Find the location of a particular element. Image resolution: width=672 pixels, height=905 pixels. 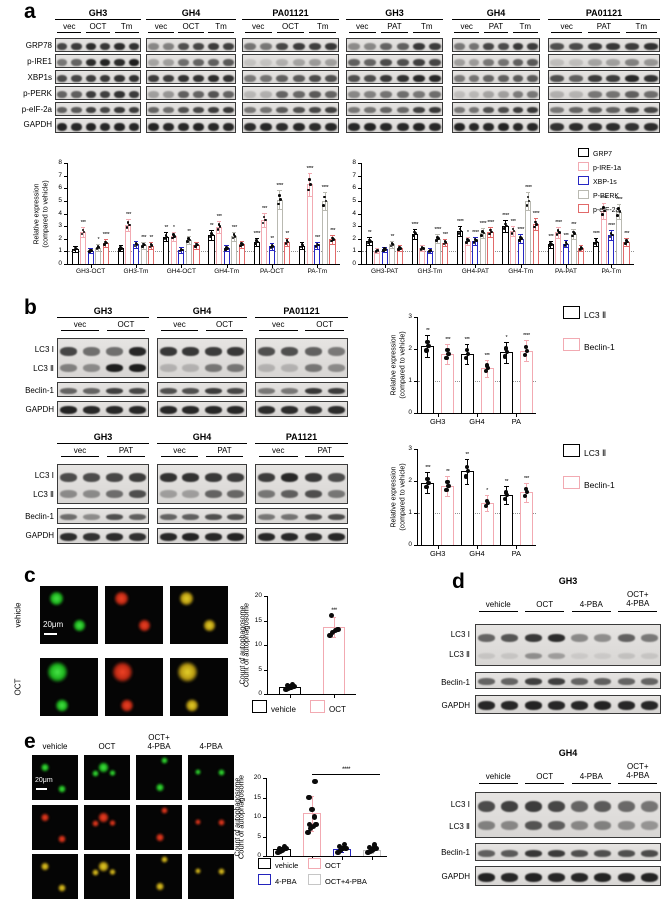

x-category-label: GH4-Tm is located at coordinates (521, 271).